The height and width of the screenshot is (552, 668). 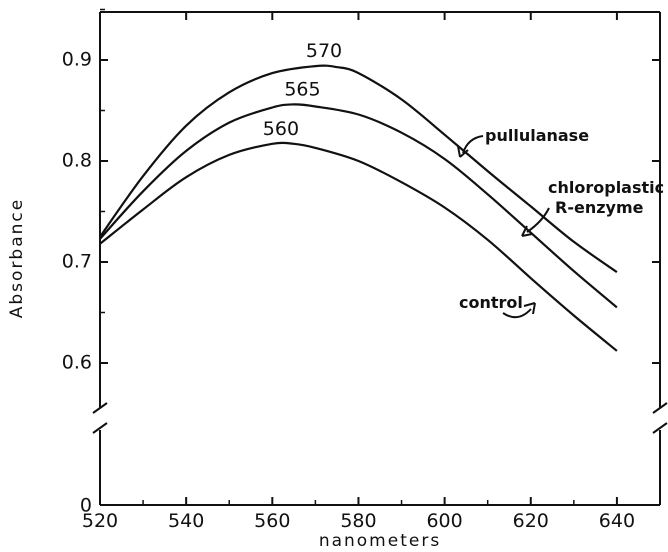 I want to click on x-tick-label: 560, so click(x=272, y=521).